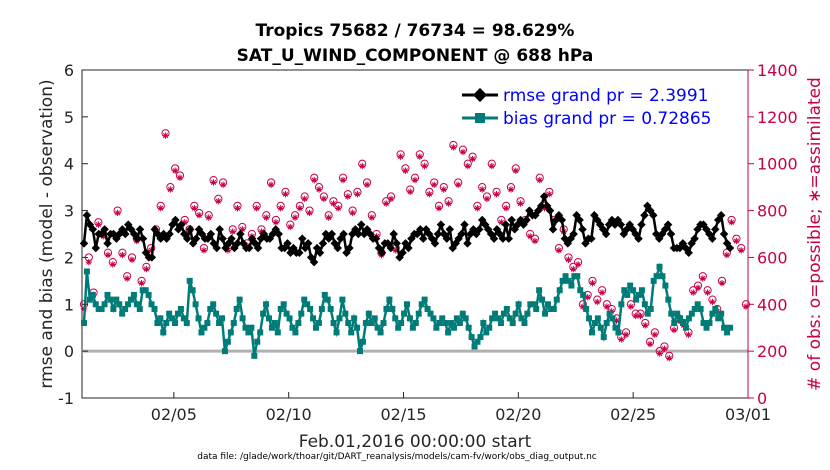 This screenshot has width=830, height=470. What do you see at coordinates (69, 70) in the screenshot?
I see `y-tick-label: 6` at bounding box center [69, 70].